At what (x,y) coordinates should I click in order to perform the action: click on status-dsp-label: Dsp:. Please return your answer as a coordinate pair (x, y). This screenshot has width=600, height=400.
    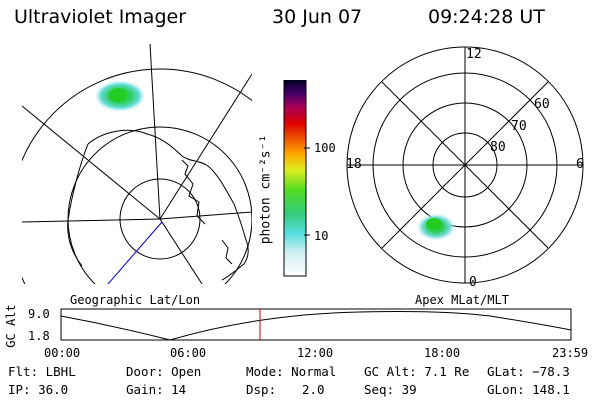
    Looking at the image, I should click on (261, 389).